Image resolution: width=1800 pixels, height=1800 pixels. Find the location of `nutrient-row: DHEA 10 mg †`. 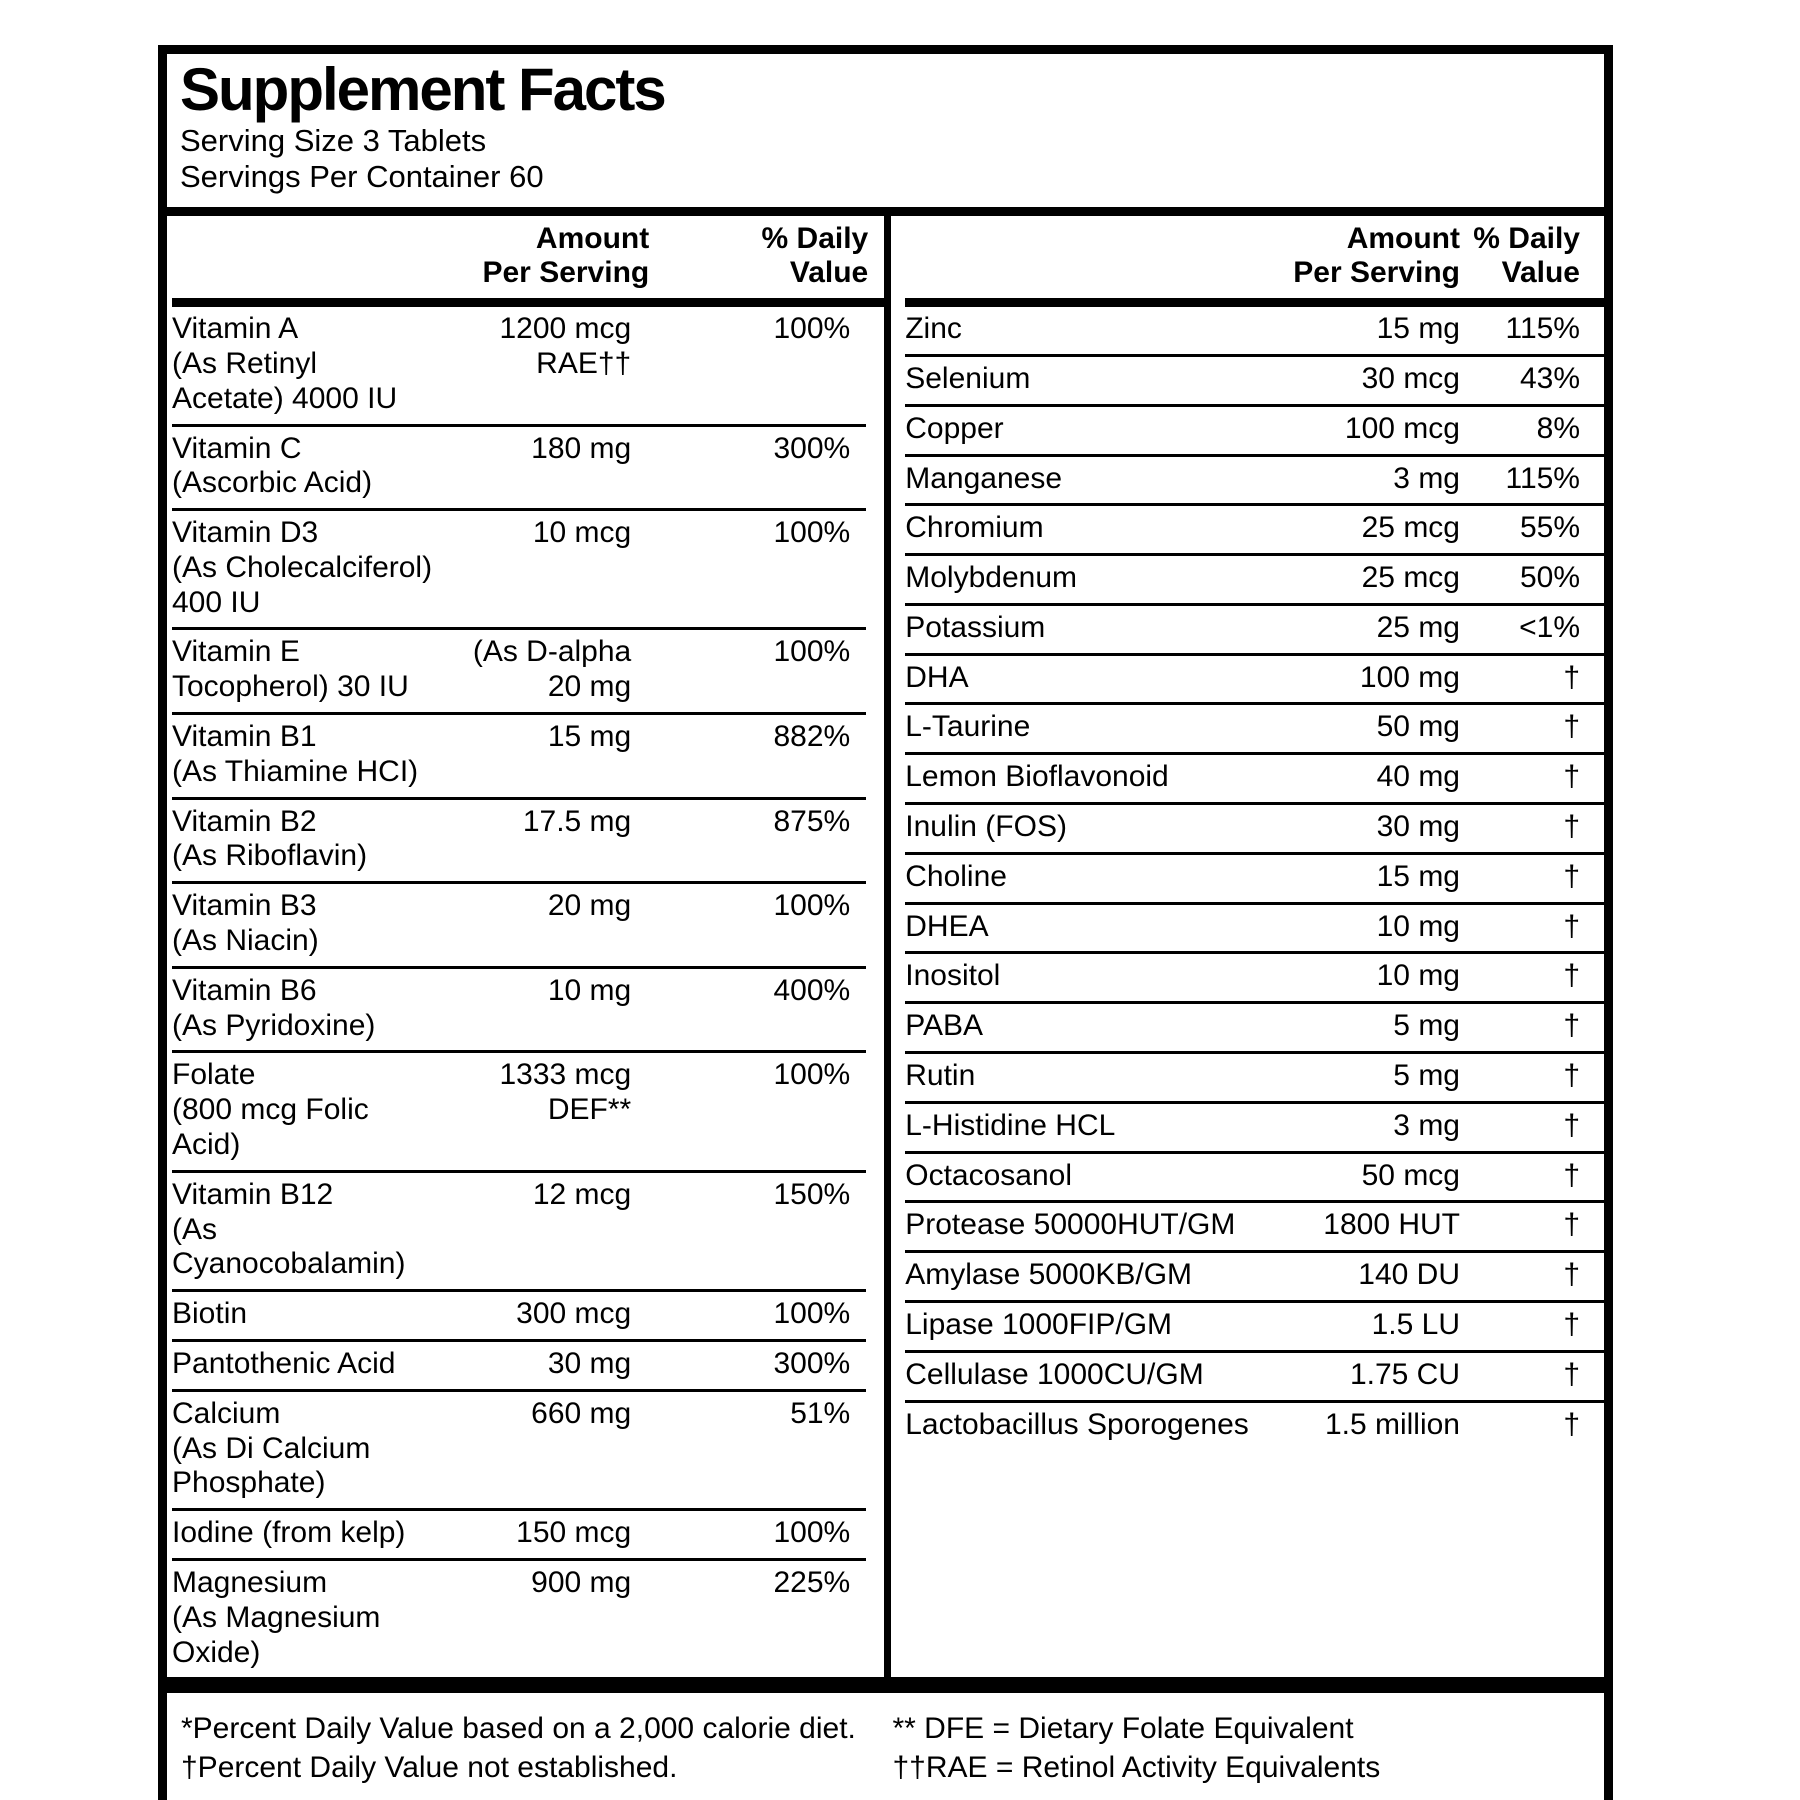

nutrient-row: DHEA 10 mg † is located at coordinates (1254, 930).